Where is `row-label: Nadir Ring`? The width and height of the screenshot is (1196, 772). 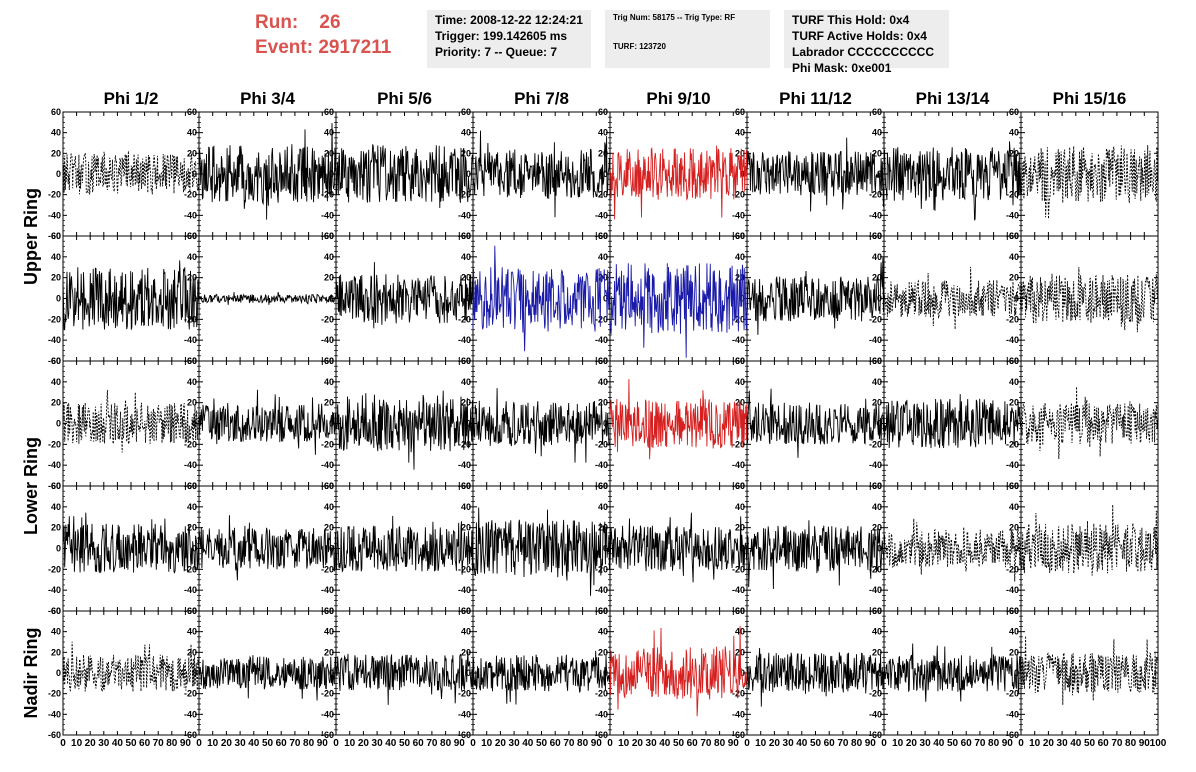
row-label: Nadir Ring is located at coordinates (31, 672).